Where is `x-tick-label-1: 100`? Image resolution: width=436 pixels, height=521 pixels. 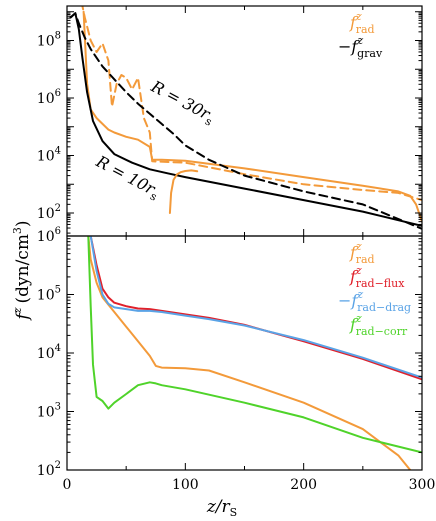 x-tick-label-1: 100 is located at coordinates (185, 485).